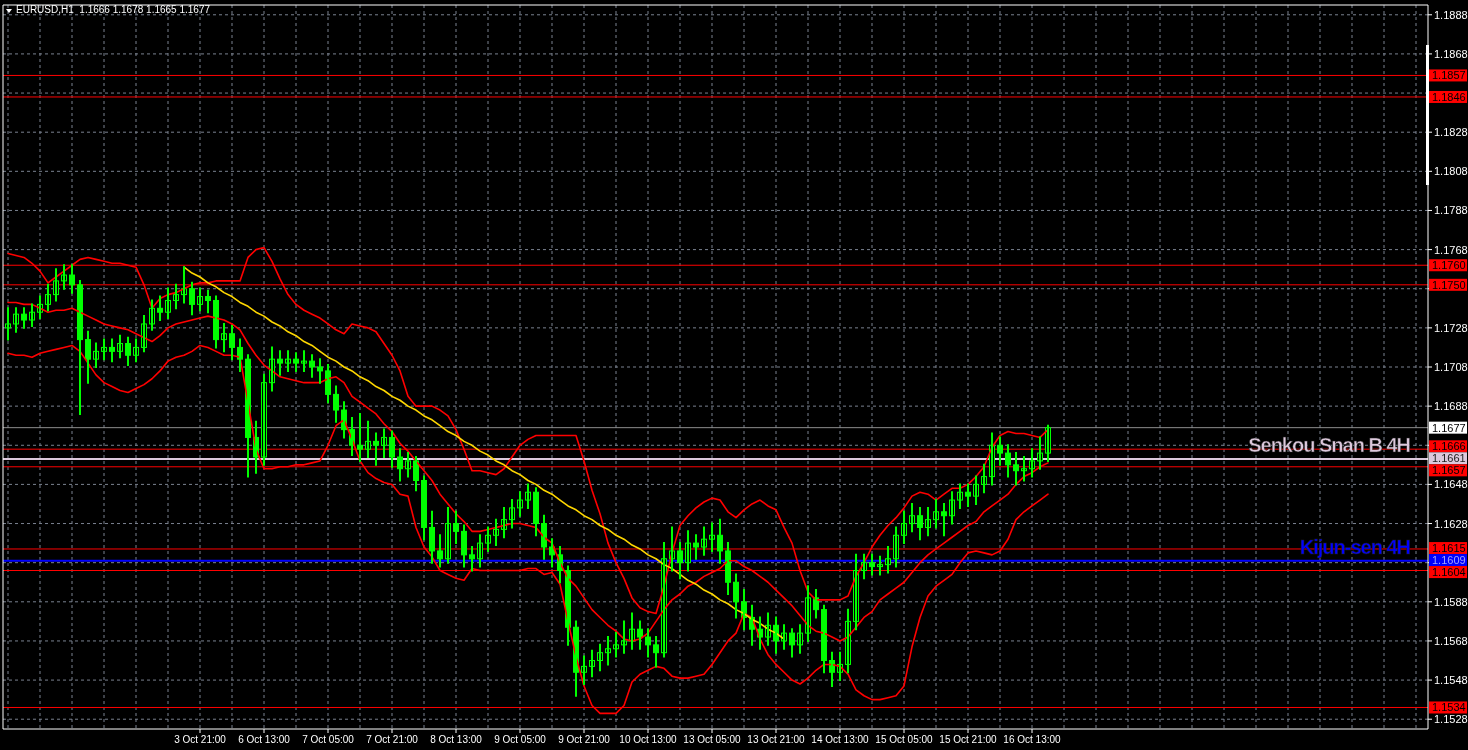 The image size is (1468, 750). Describe the element at coordinates (776, 739) in the screenshot. I see `x-tick-label: 13 Oct 21:00` at that location.